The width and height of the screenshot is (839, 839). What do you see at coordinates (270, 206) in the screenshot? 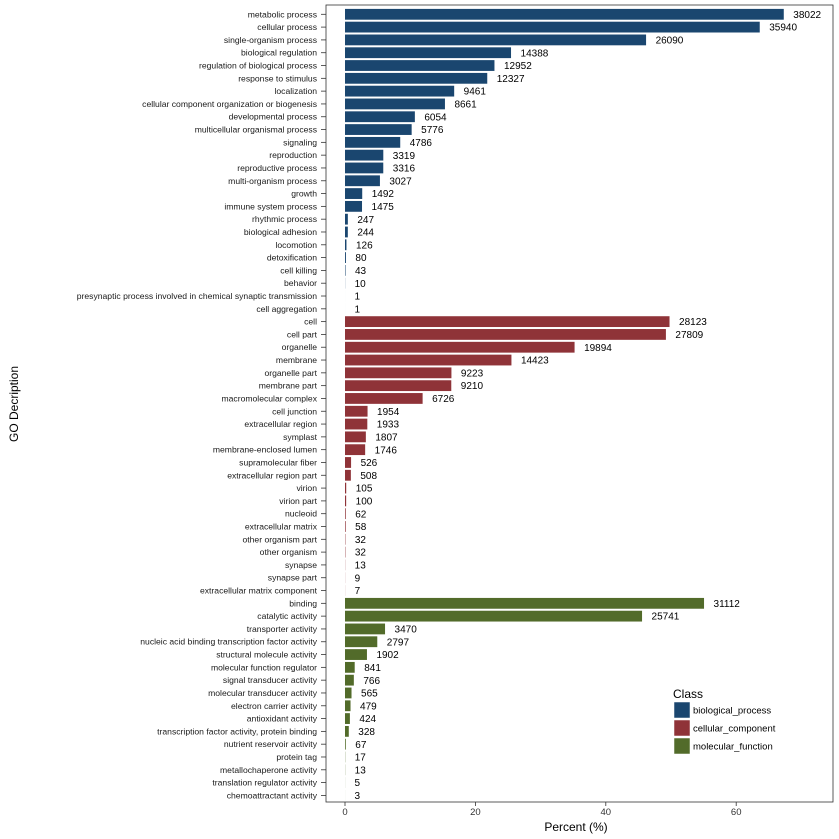
I see `category-label-immune-system-process: immune system process` at bounding box center [270, 206].